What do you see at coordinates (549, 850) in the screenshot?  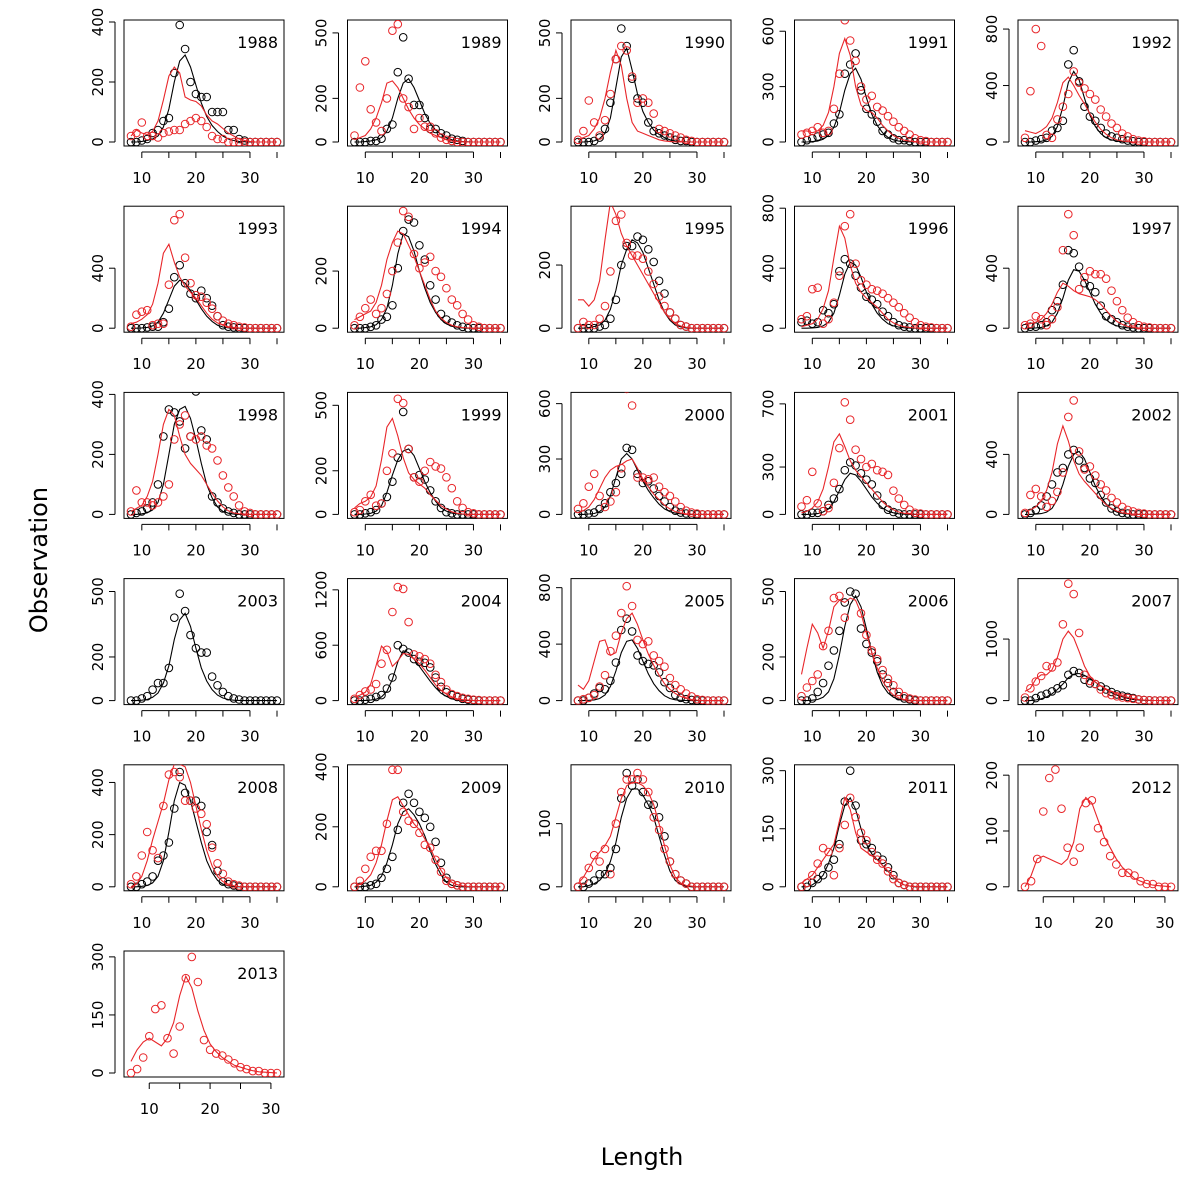 I see `y-axis: 0 100` at bounding box center [549, 850].